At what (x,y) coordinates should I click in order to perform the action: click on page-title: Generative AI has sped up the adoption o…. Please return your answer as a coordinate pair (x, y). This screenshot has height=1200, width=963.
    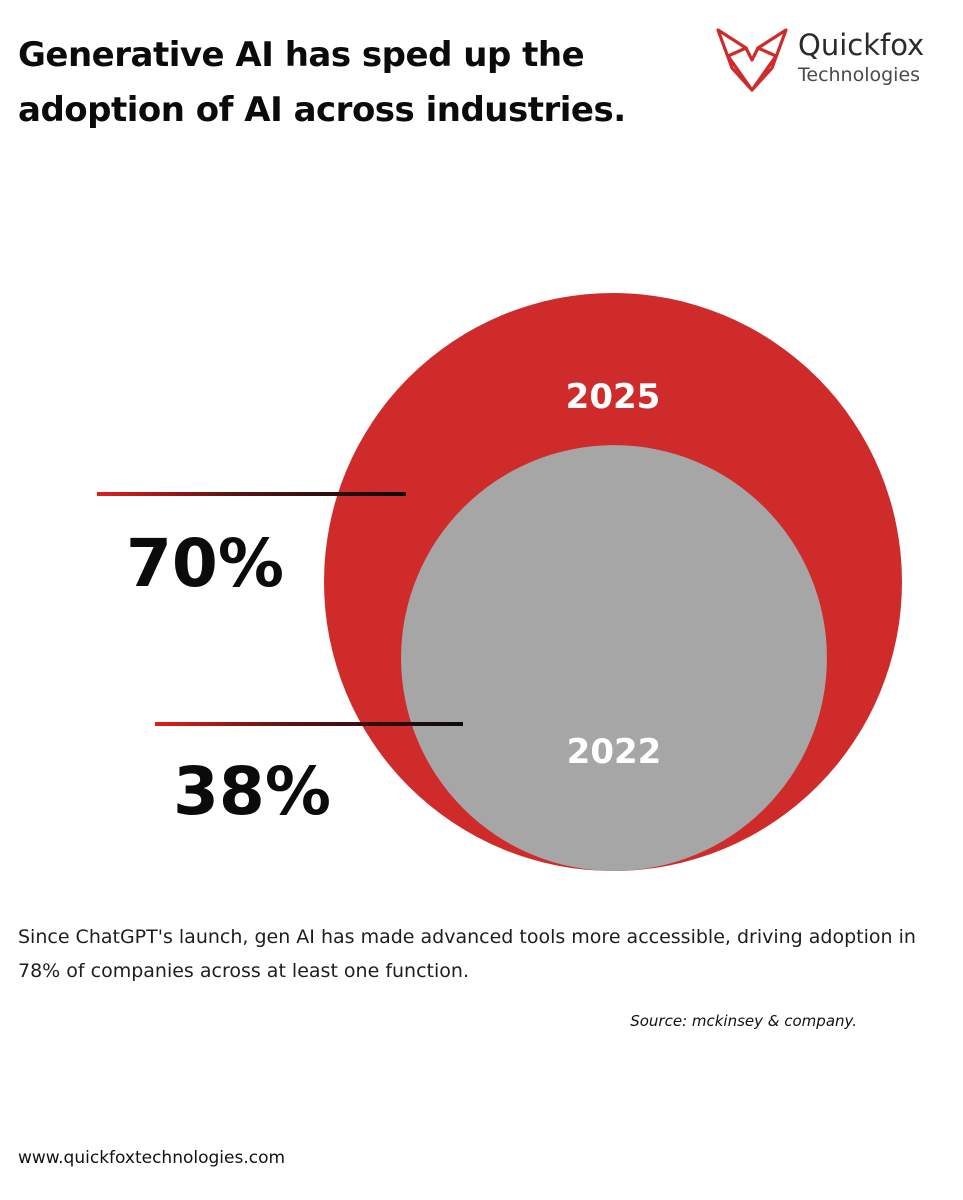
    Looking at the image, I should click on (322, 82).